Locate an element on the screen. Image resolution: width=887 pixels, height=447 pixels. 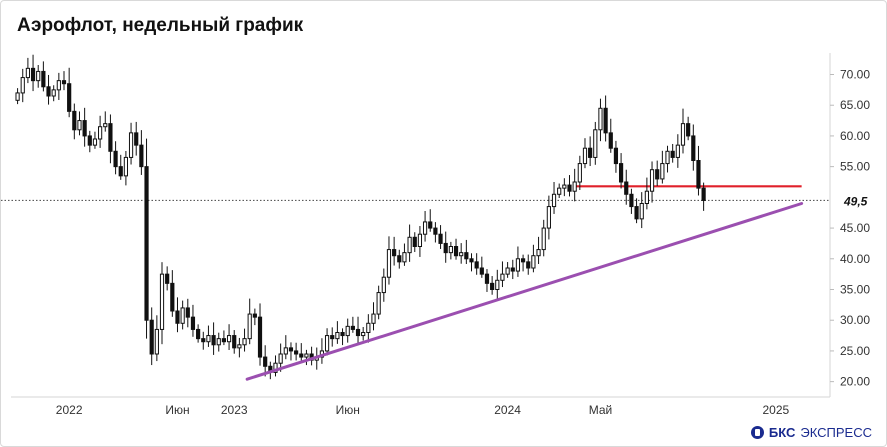
chart-title: Аэрофлот, недельный график is located at coordinates (160, 25).